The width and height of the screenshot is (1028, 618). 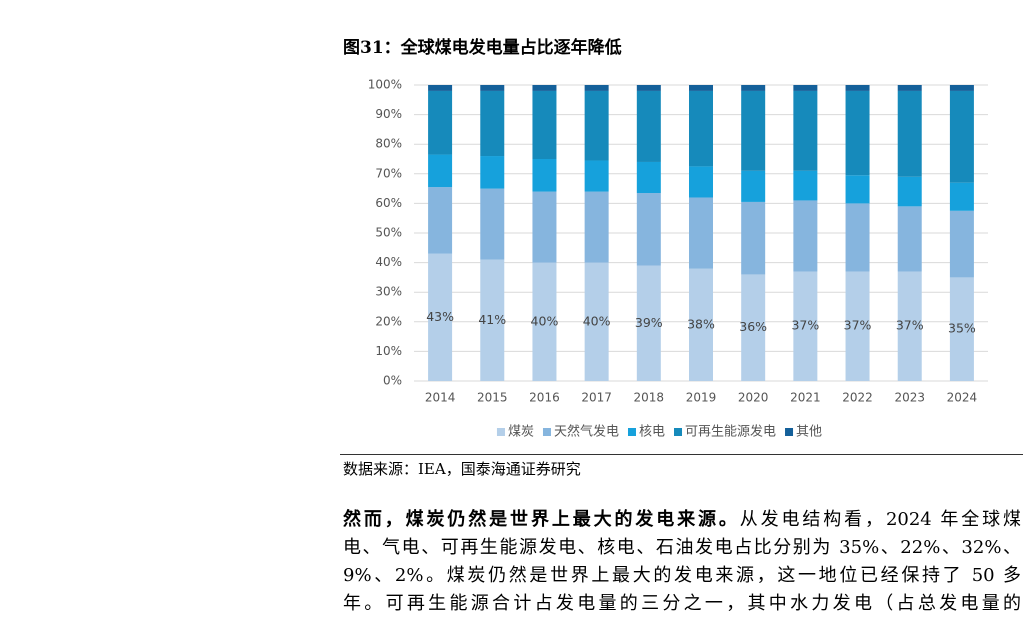 What do you see at coordinates (492, 398) in the screenshot?
I see `x-tick-label: 2015` at bounding box center [492, 398].